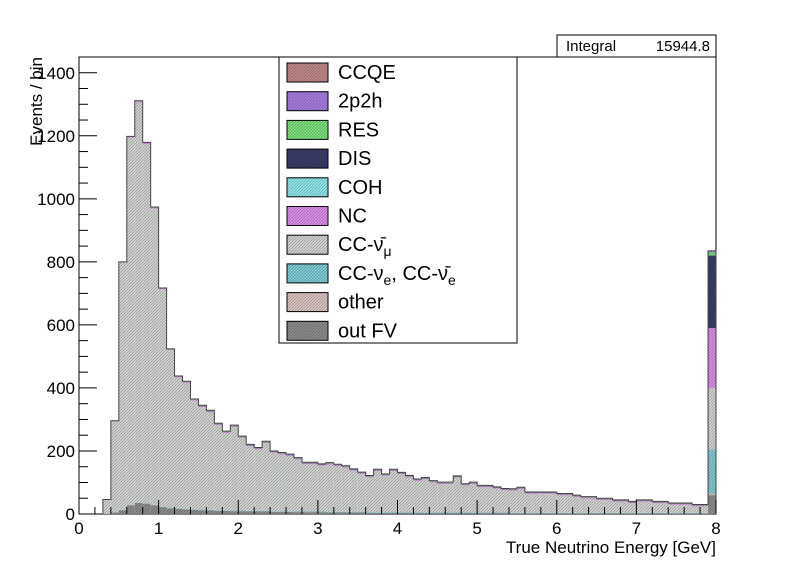  Describe the element at coordinates (397, 519) in the screenshot. I see `x-axis: 0 1 2 3 4 5 6 7 8` at that location.